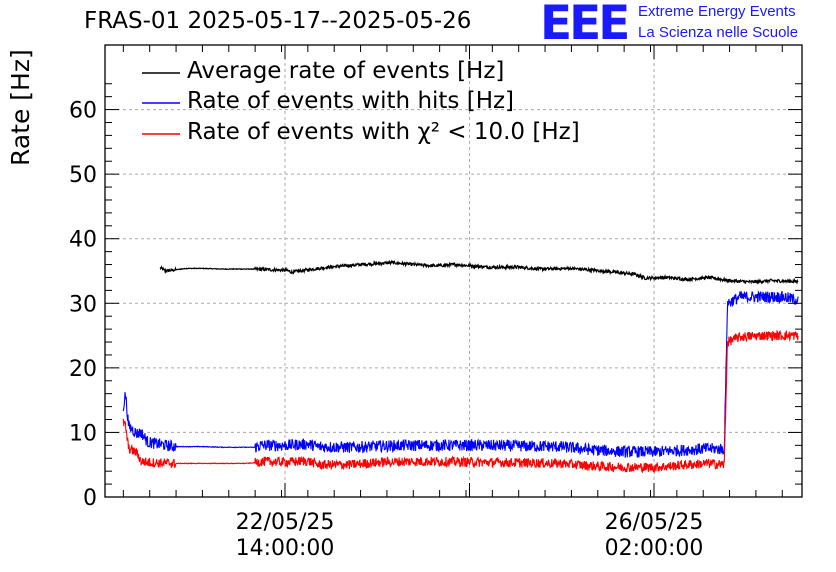  What do you see at coordinates (585, 25) in the screenshot?
I see `eee-logo: EEE` at bounding box center [585, 25].